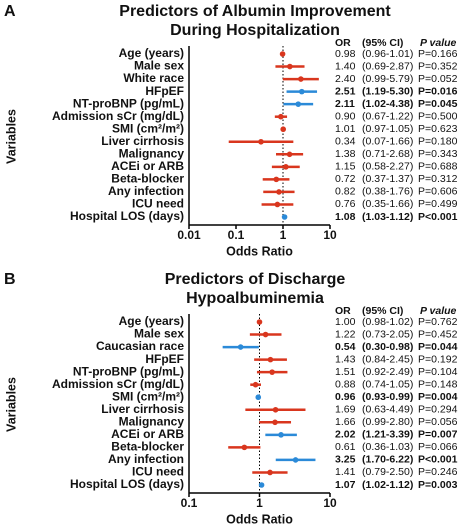  I want to click on or-value: 0.61, so click(345, 447).